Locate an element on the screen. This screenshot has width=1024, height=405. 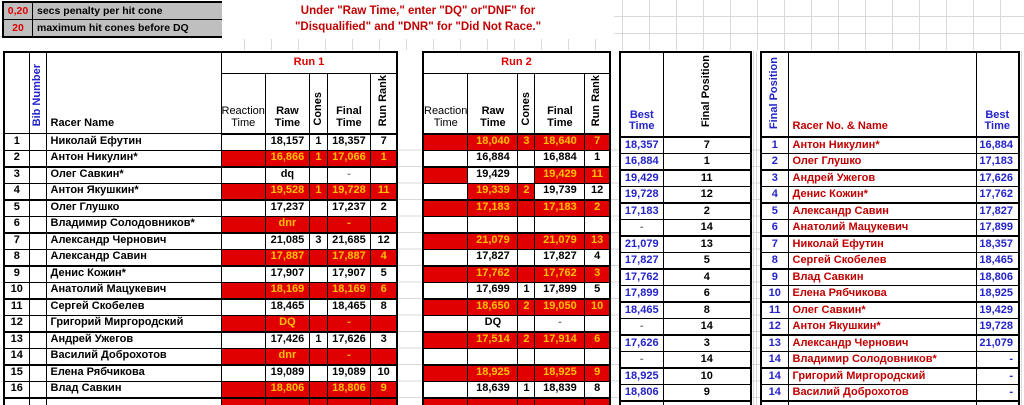
standing-best-cell: 17,827 is located at coordinates (997, 211).